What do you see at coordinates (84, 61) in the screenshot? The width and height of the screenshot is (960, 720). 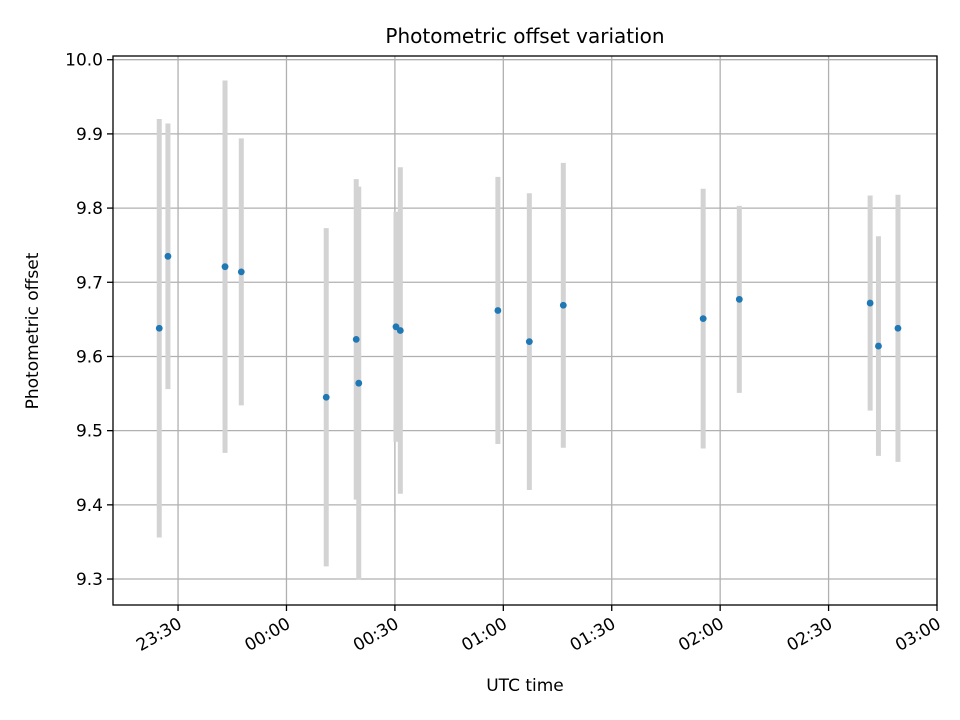 I see `y-tick-label: 10.0` at bounding box center [84, 61].